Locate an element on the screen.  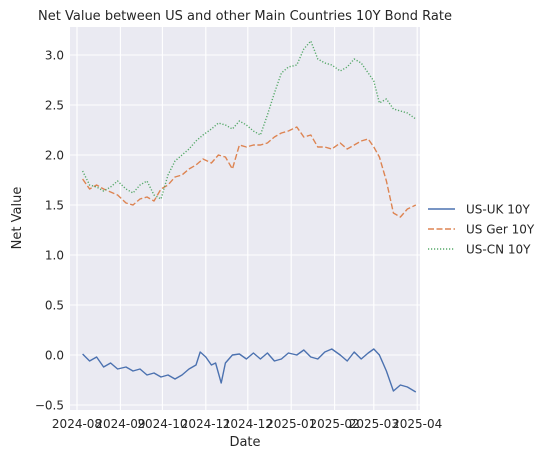
x-tick-label: 2024-10 is located at coordinates (162, 424).